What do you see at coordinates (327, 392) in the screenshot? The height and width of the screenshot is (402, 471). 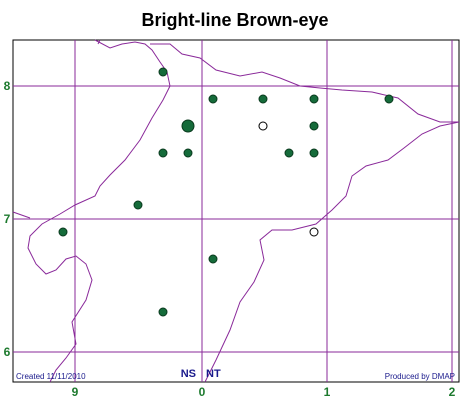 I see `easting-label: 1` at bounding box center [327, 392].